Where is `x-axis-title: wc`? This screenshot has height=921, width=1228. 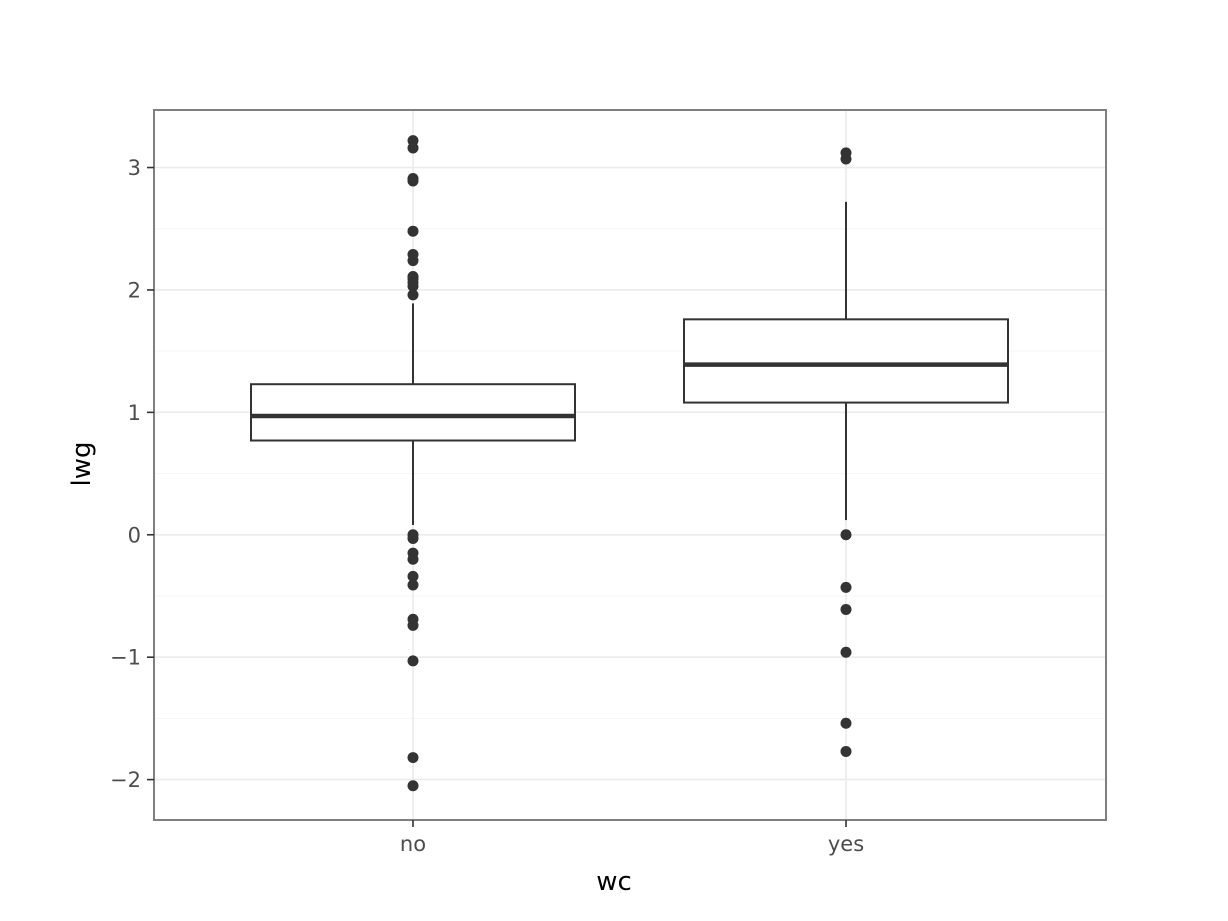
x-axis-title: wc is located at coordinates (614, 882).